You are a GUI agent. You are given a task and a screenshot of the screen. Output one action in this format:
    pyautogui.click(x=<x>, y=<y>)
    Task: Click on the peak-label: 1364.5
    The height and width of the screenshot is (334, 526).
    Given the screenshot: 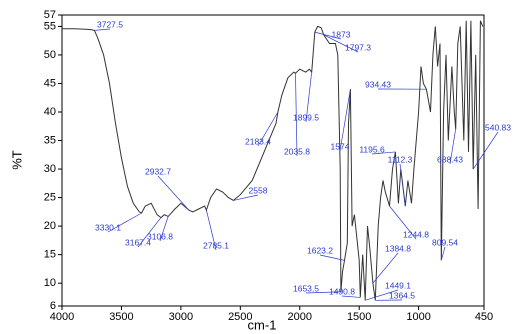 What is the action you would take?
    pyautogui.click(x=402, y=295)
    